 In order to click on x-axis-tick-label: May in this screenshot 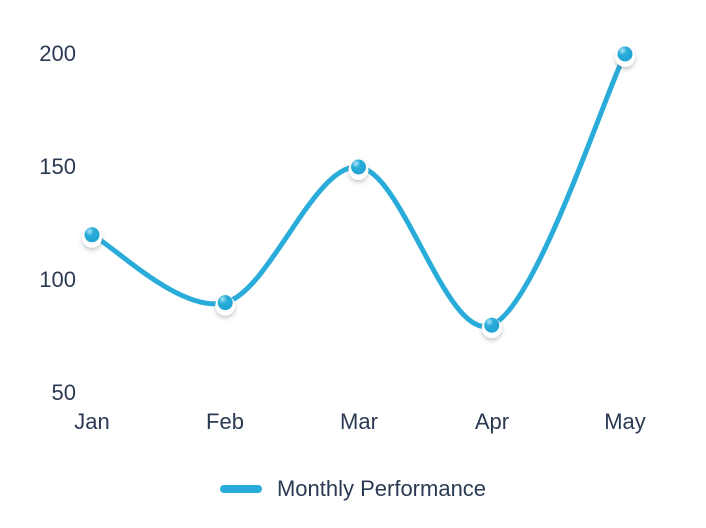, I will do `click(625, 421)`.